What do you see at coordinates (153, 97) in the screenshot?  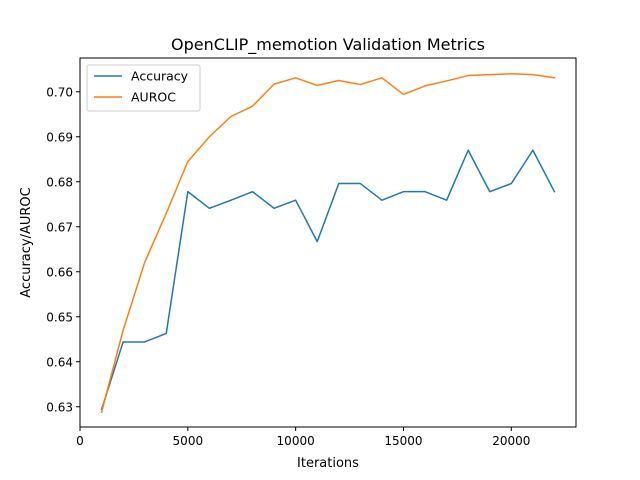 I see `legend-label-auroc: AUROC` at bounding box center [153, 97].